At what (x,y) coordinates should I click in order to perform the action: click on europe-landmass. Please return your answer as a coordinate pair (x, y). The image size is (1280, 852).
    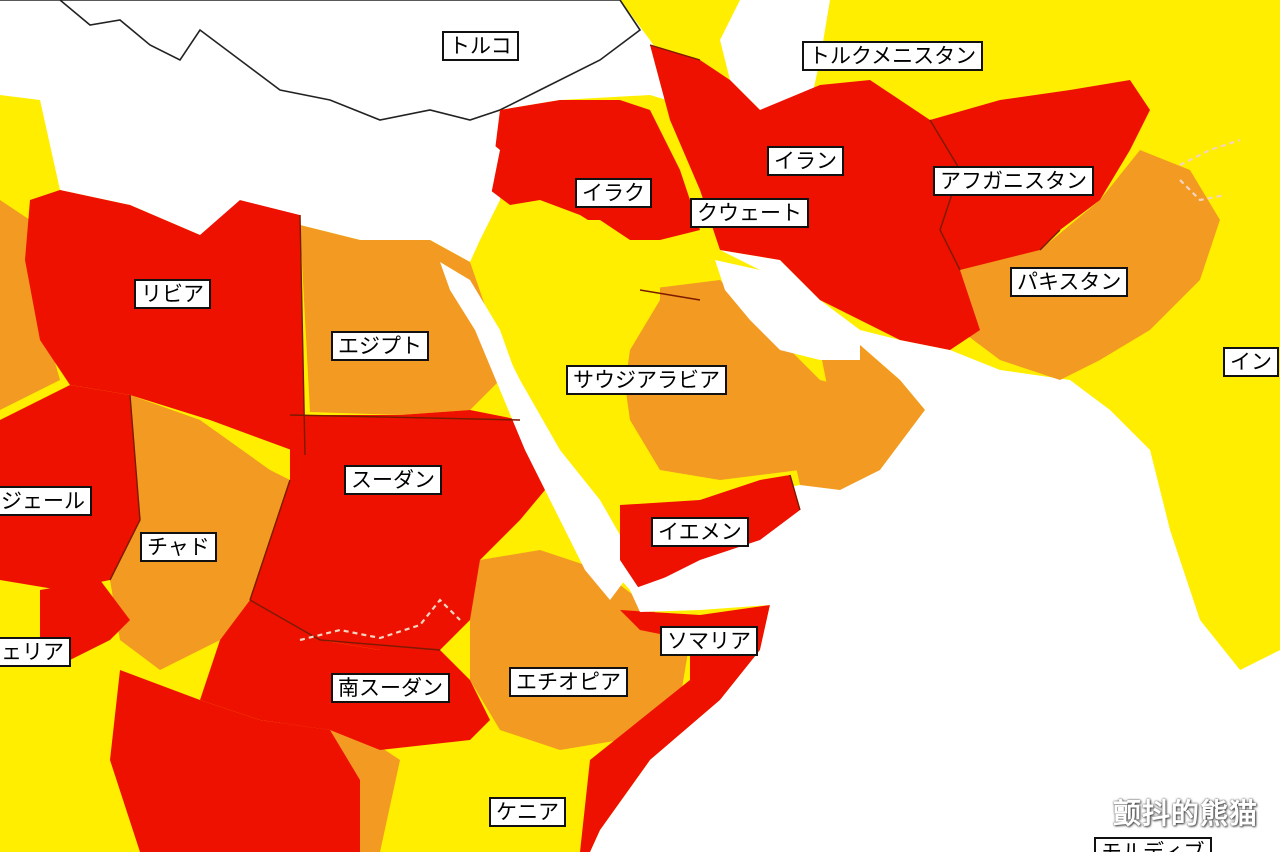
    Looking at the image, I should click on (321, 60).